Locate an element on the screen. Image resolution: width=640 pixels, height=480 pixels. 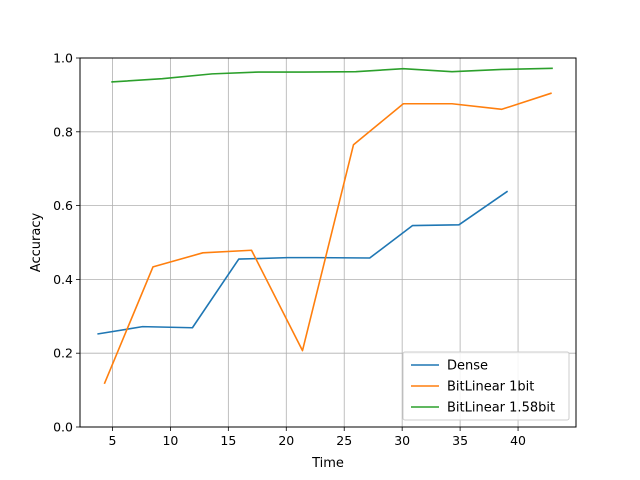
y-tick-label: 0.6 is located at coordinates (63, 205).